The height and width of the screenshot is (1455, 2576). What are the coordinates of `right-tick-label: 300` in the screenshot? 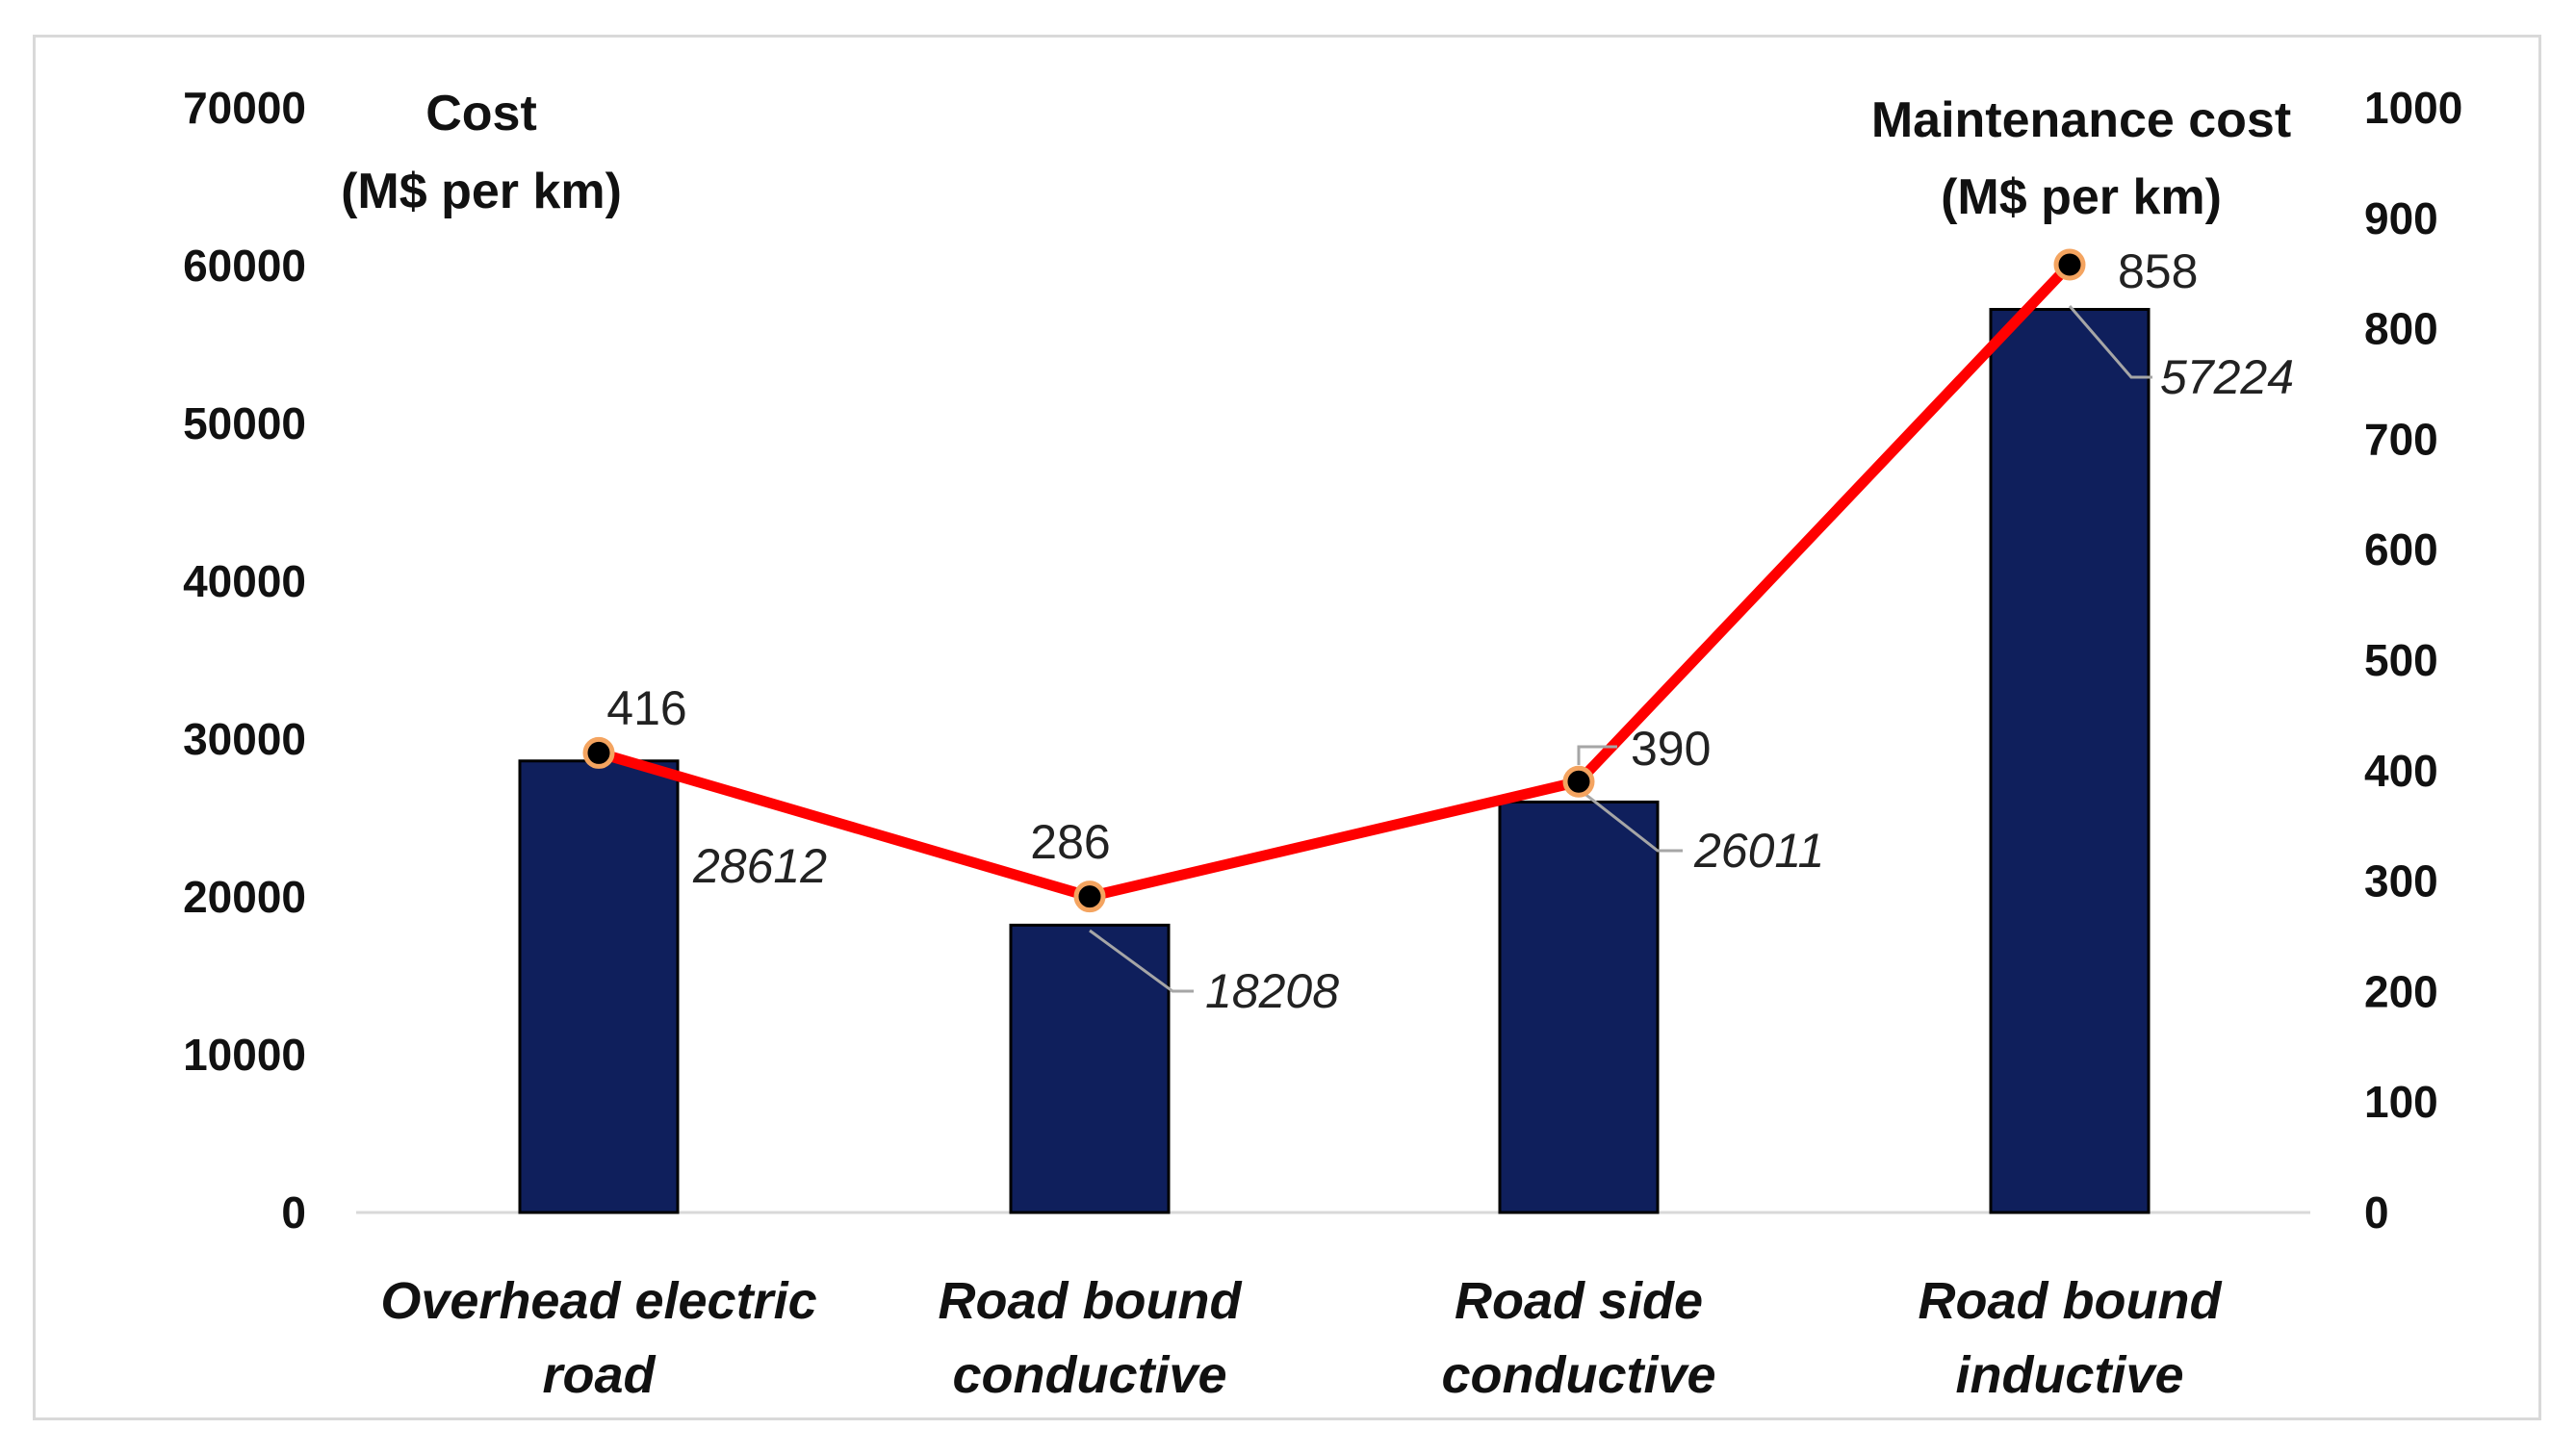 It's located at (2401, 881).